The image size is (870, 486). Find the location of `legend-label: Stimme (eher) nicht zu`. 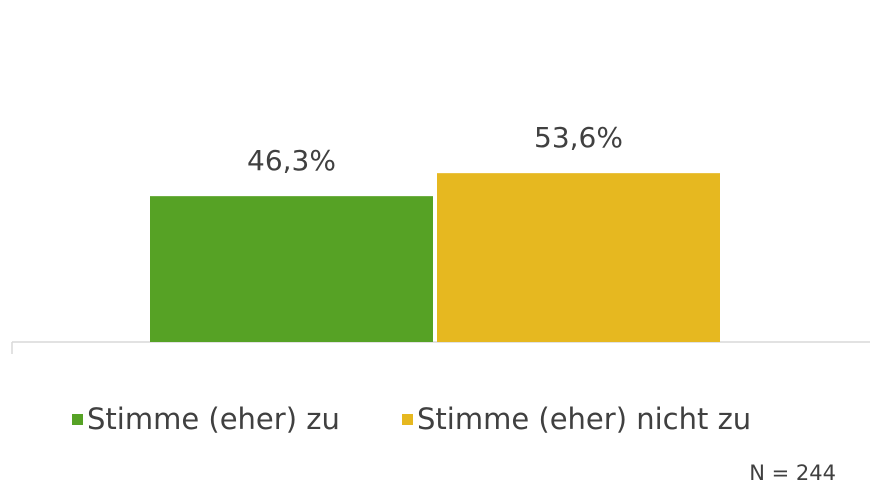

legend-label: Stimme (eher) nicht zu is located at coordinates (584, 419).